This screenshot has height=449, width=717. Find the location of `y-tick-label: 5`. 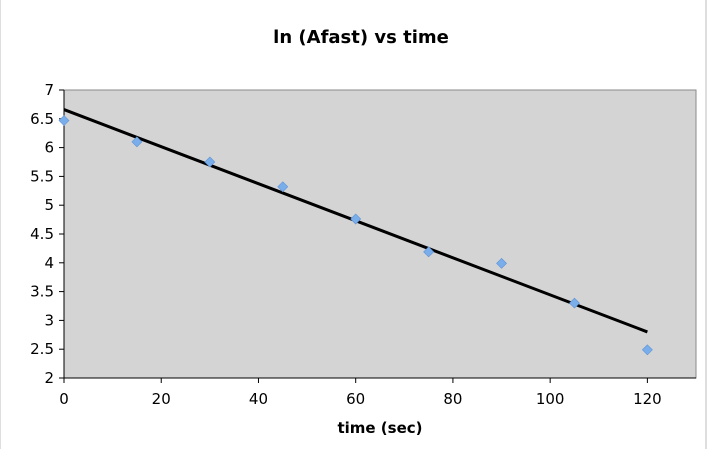

y-tick-label: 5 is located at coordinates (49, 205).